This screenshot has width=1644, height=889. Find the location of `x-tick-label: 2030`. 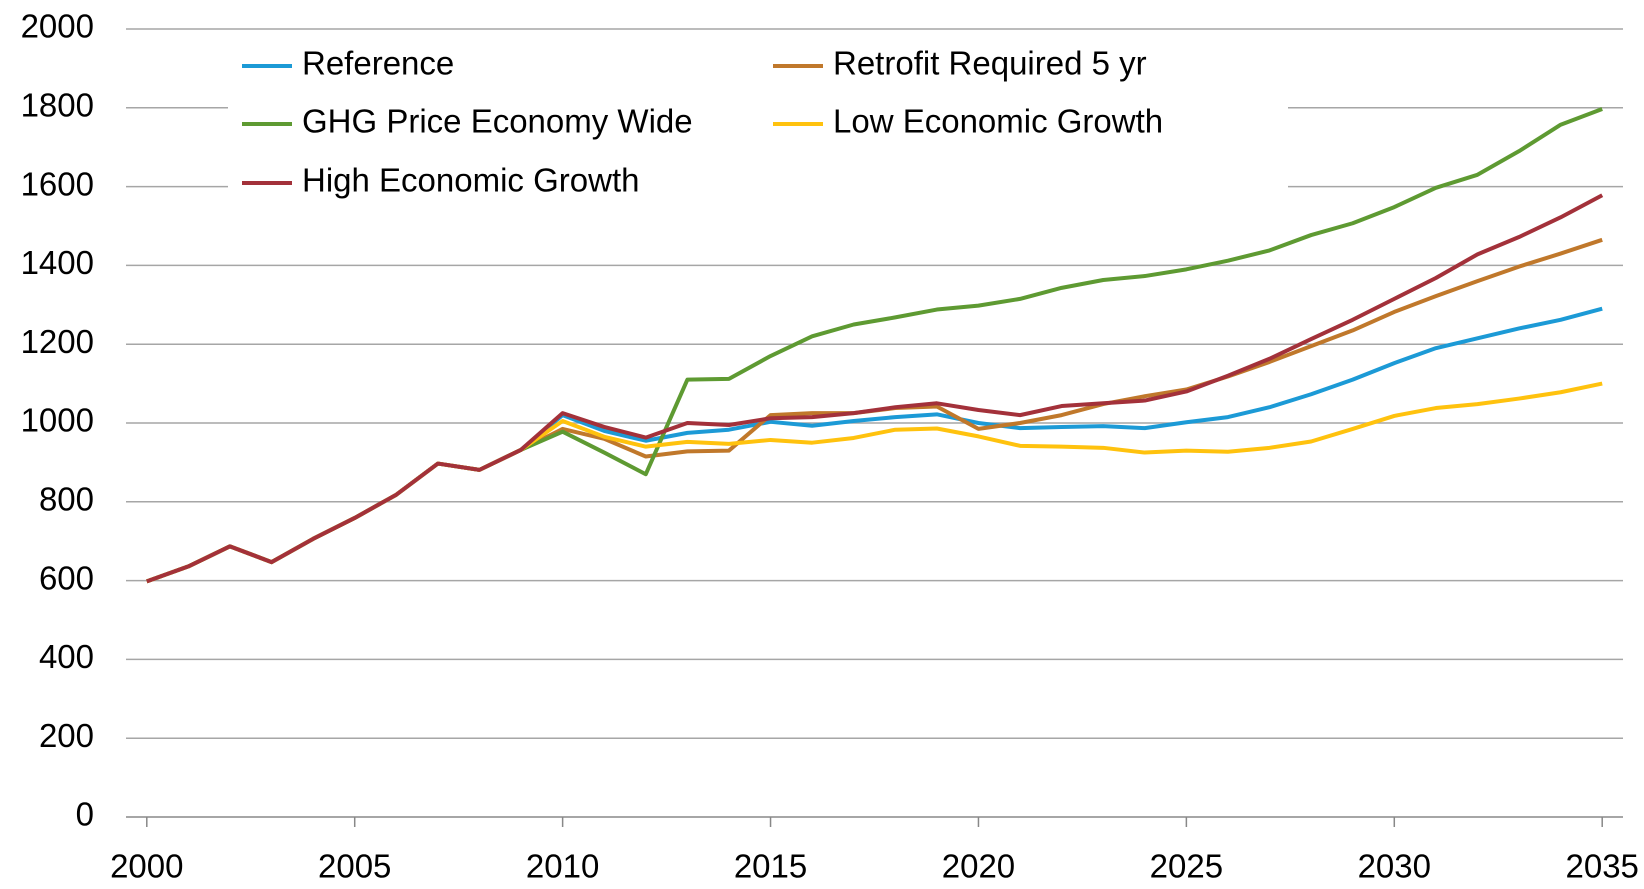

x-tick-label: 2030 is located at coordinates (1394, 866).